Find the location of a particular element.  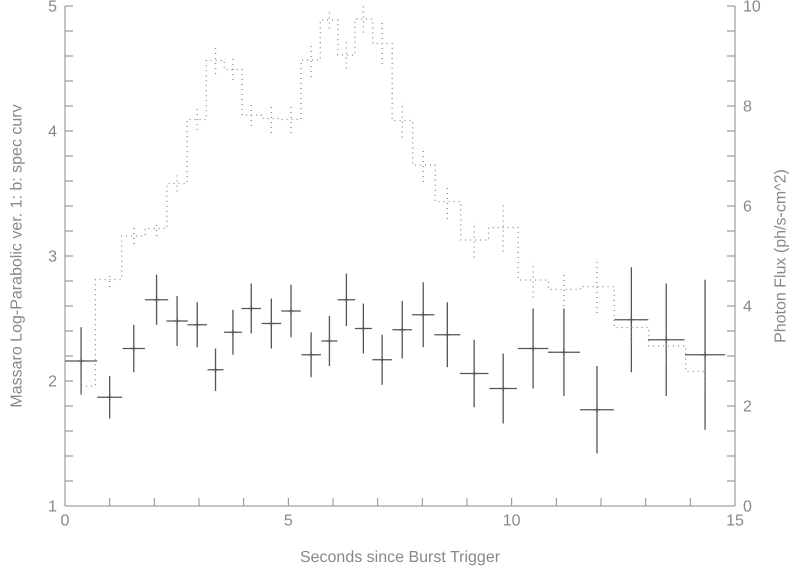

y-tick-label: 2 is located at coordinates (53, 382).